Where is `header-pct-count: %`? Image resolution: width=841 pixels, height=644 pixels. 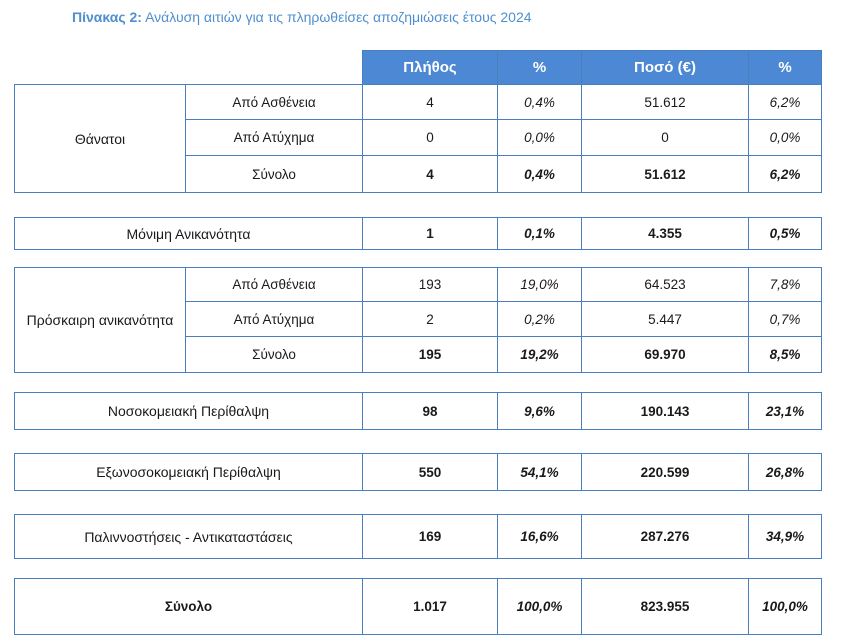 header-pct-count: % is located at coordinates (539, 67).